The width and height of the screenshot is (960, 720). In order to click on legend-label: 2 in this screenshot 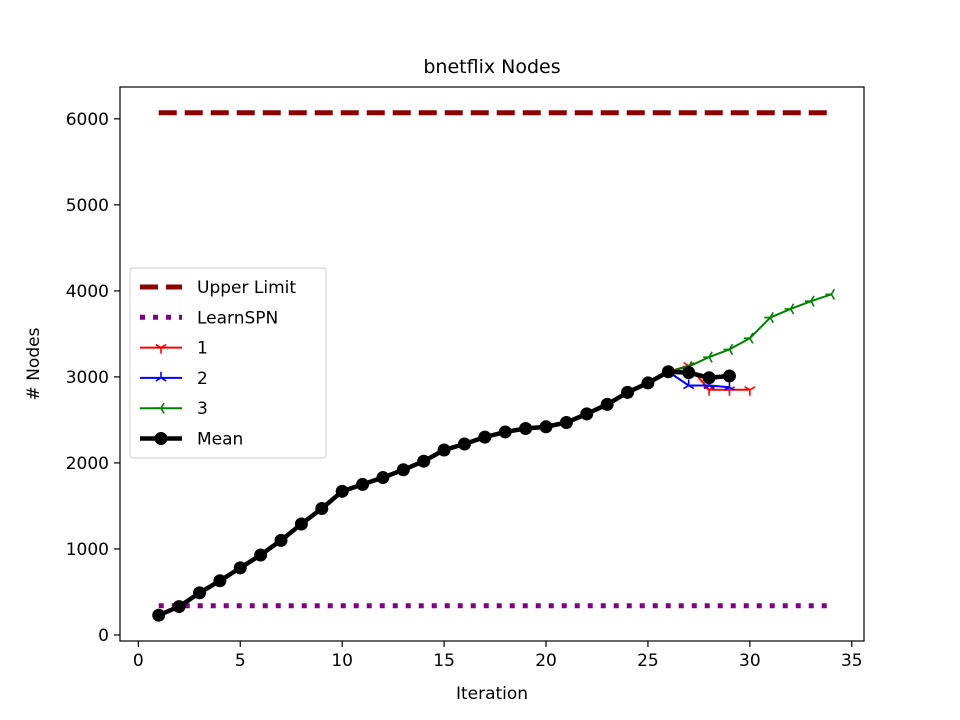, I will do `click(202, 379)`.